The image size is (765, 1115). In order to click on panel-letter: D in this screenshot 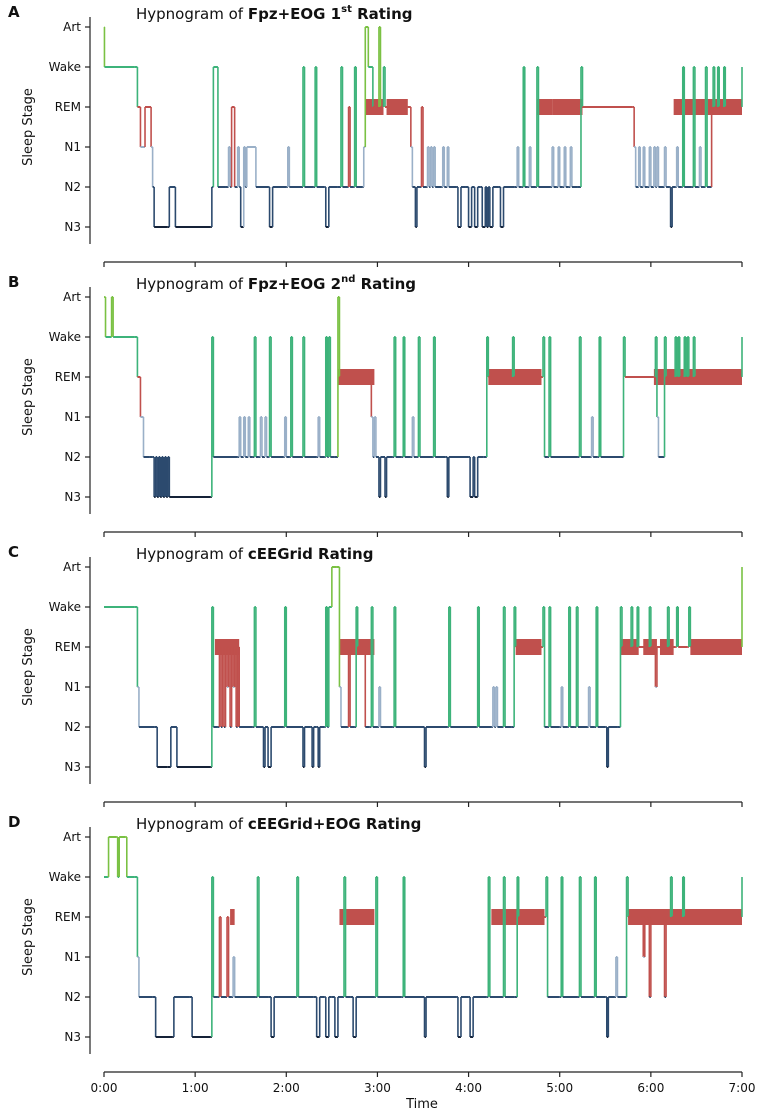, I will do `click(14, 822)`.